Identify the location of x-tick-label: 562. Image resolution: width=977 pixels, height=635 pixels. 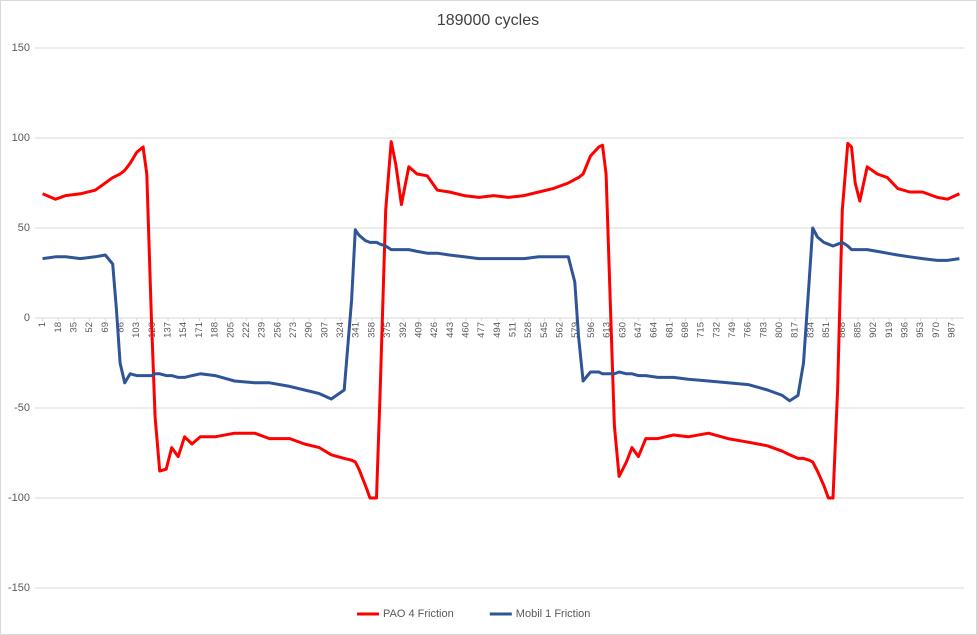
(560, 330).